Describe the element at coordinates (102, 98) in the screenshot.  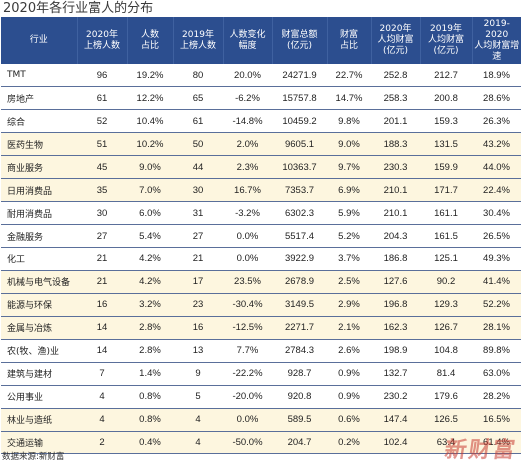
I see `cell-count-2020: 61` at that location.